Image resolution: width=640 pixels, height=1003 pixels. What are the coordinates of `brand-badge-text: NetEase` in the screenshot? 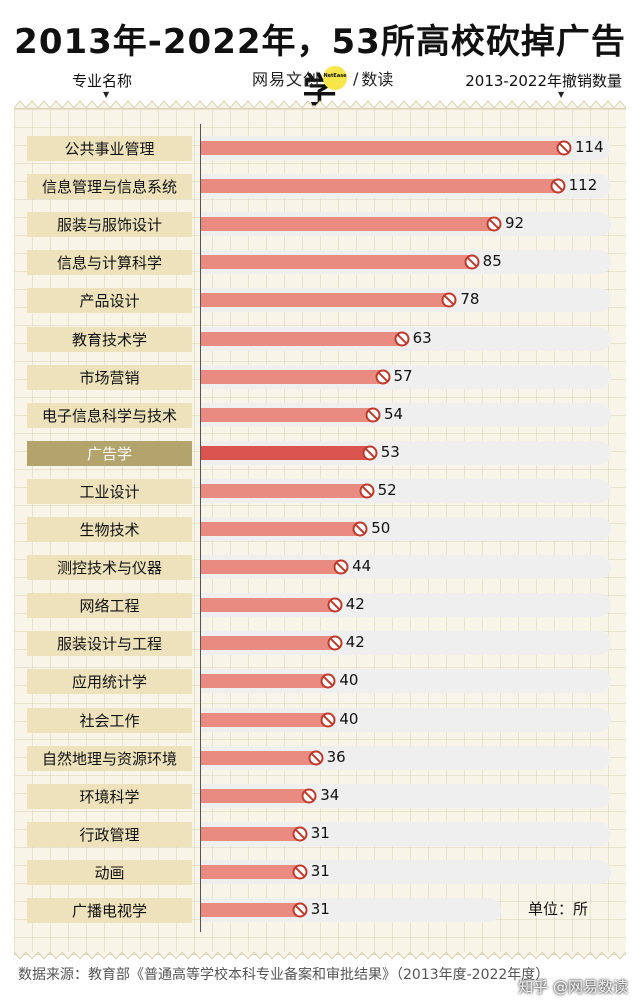 It's located at (335, 76).